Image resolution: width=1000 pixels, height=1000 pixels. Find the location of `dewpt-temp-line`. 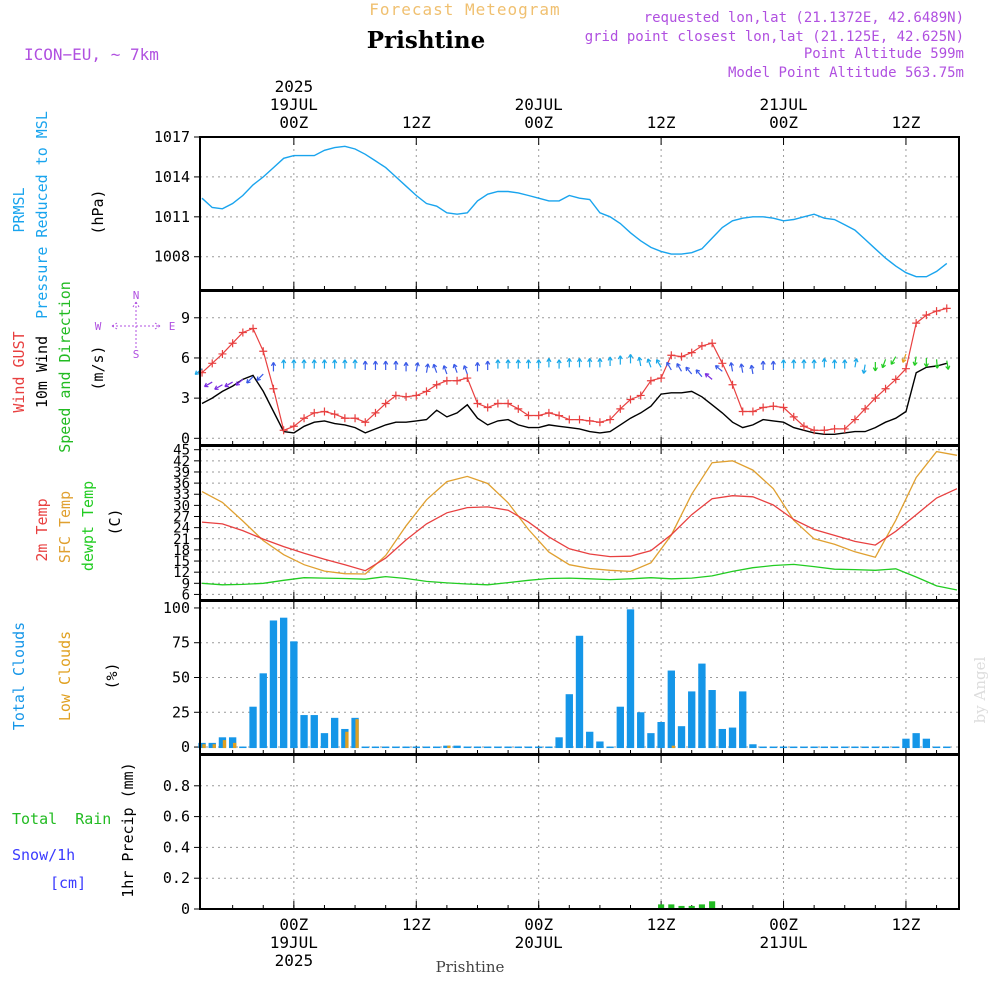

dewpt-temp-line is located at coordinates (579, 577).